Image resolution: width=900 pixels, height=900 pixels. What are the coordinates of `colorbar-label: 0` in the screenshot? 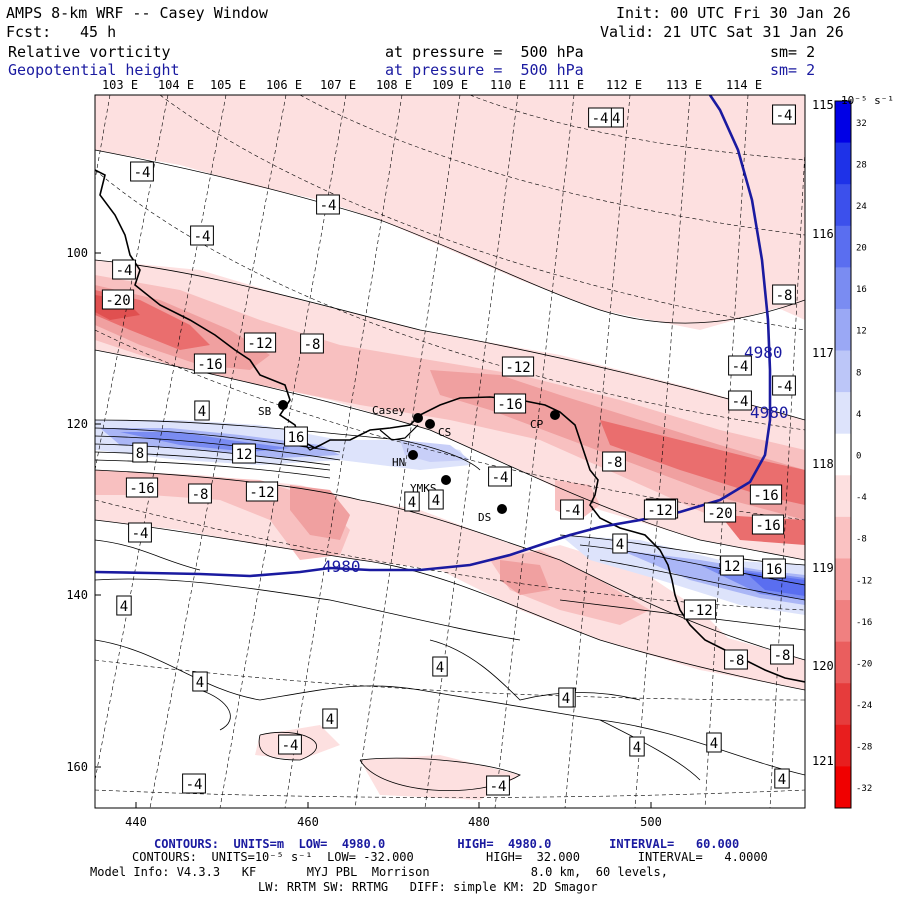 It's located at (858, 457).